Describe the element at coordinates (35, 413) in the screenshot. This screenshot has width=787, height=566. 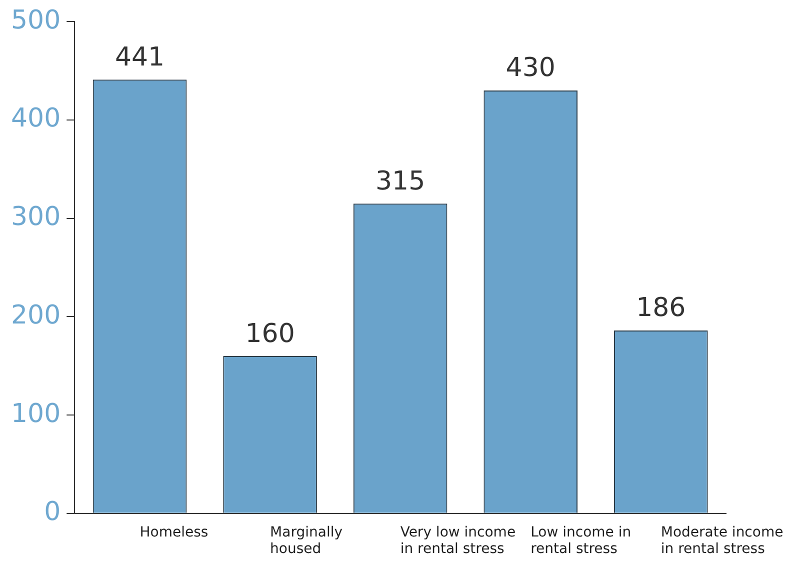
I see `y-tick-label: 100` at that location.